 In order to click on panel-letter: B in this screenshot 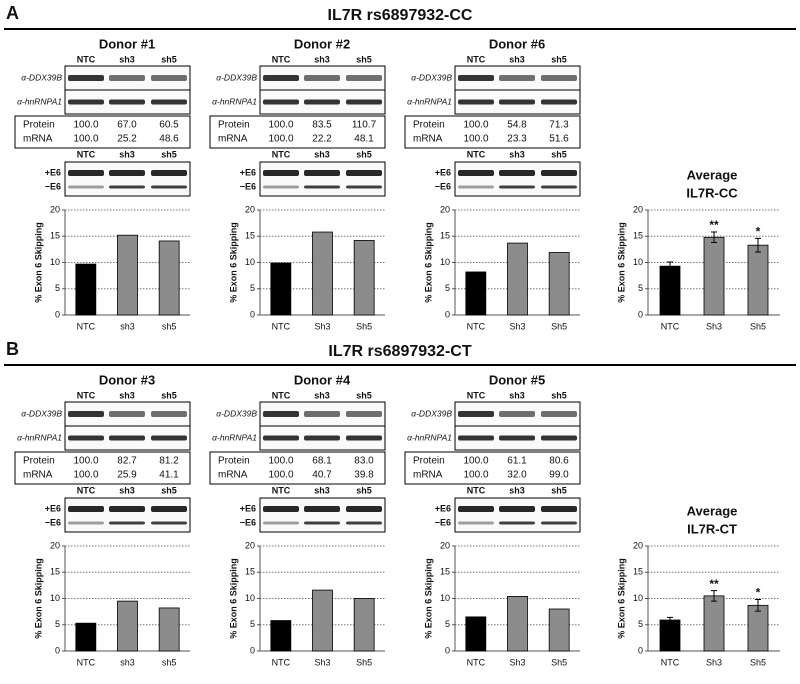, I will do `click(12, 349)`.